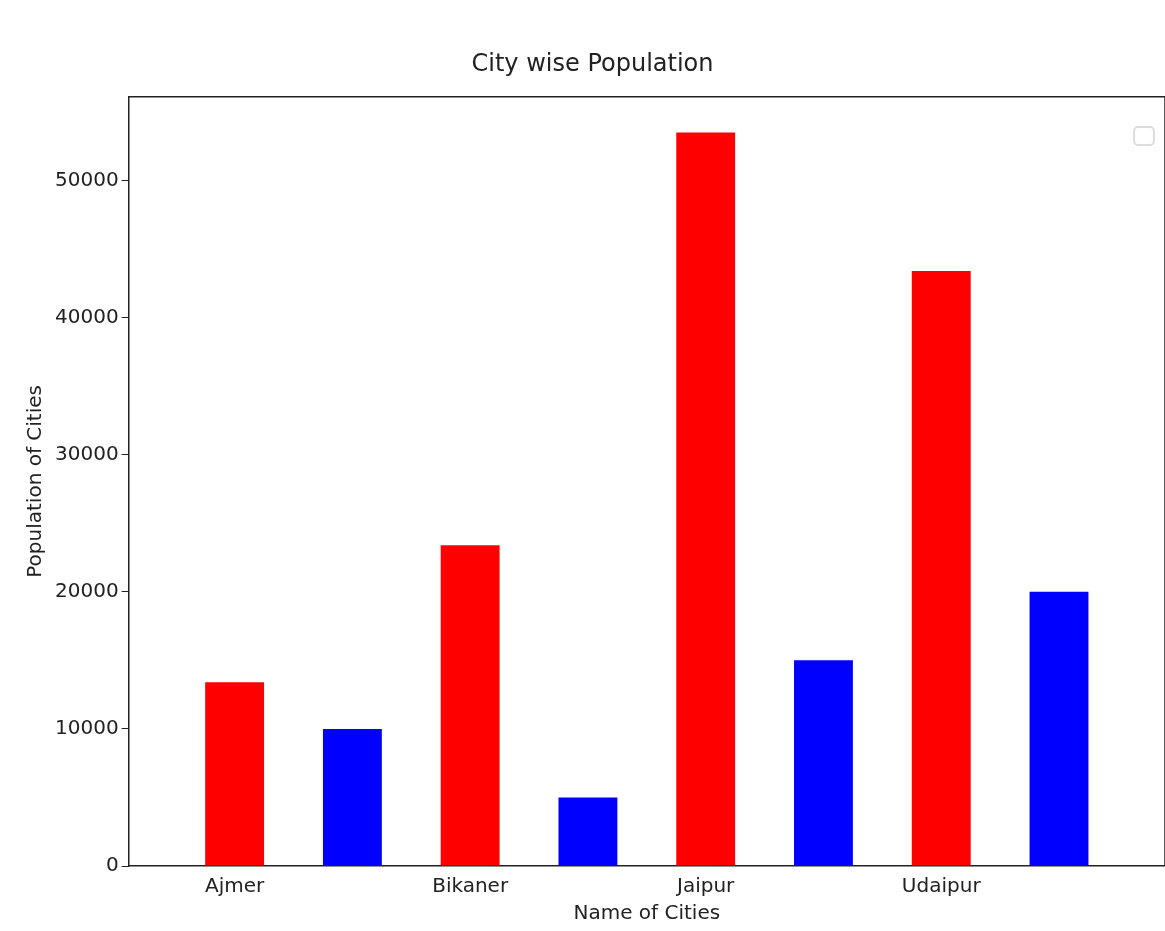 The image size is (1165, 931). Describe the element at coordinates (87, 178) in the screenshot. I see `y-tick-label: 50000` at that location.